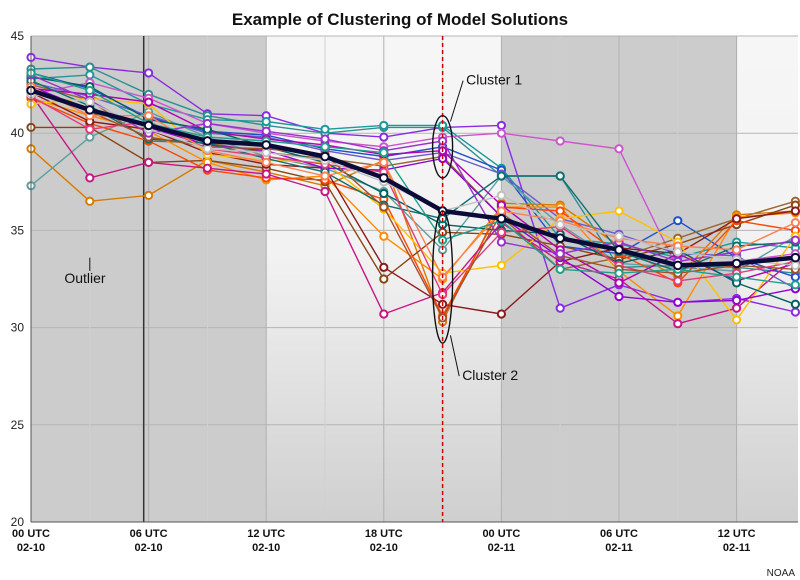  Describe the element at coordinates (149, 195) in the screenshot. I see `member-series-8-point` at that location.